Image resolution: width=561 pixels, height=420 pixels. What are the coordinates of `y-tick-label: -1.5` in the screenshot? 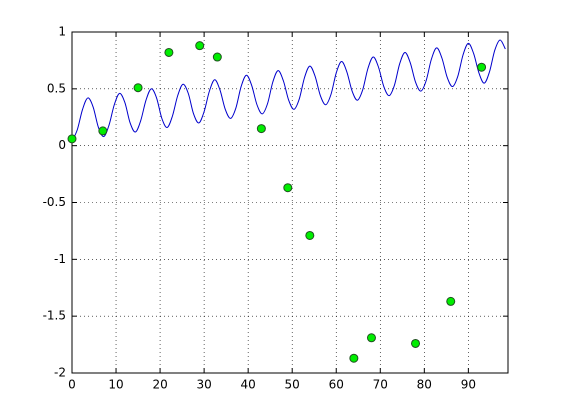 It's located at (54, 316).